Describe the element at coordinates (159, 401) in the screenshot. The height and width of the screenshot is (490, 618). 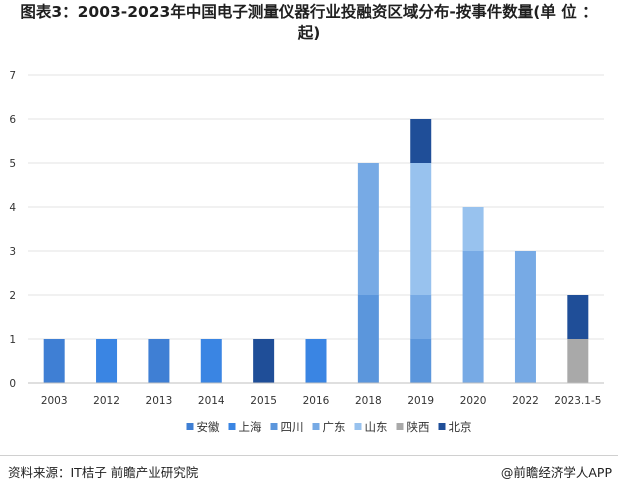
I see `x-tick-label: 2013` at that location.